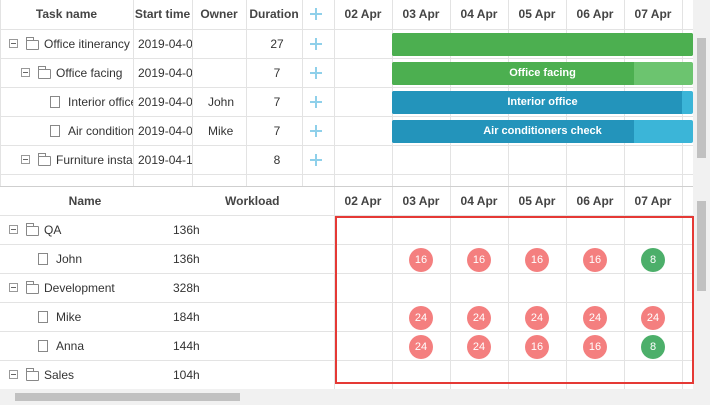 The image size is (710, 405). I want to click on task-bar, so click(542, 44).